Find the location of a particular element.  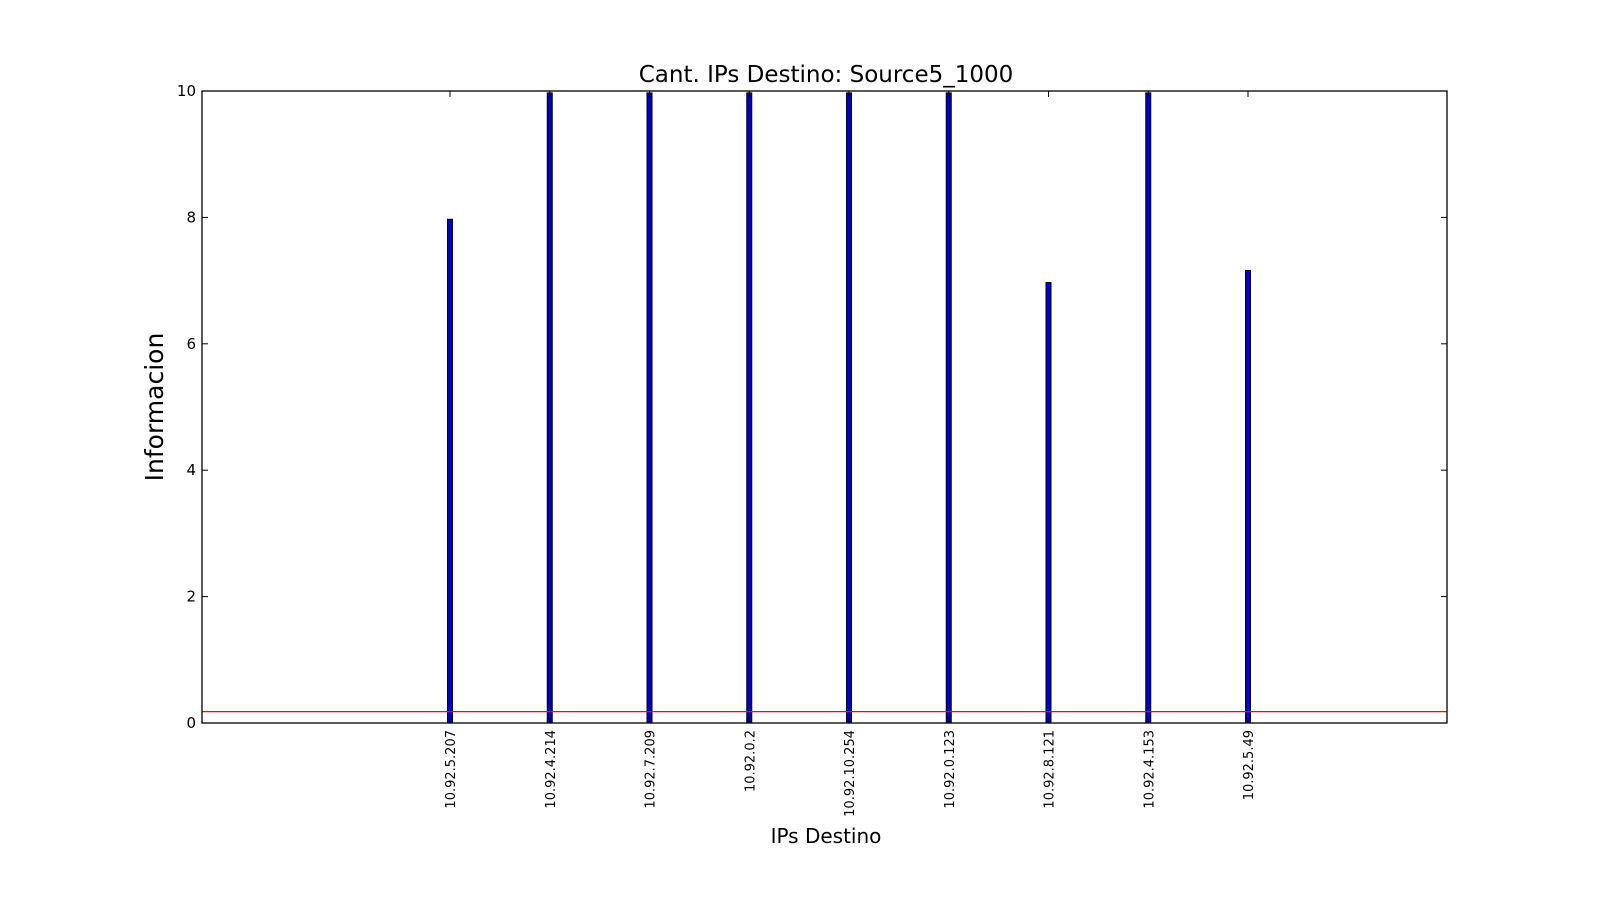

x-tick-label: 10.92.10.254 is located at coordinates (850, 773).